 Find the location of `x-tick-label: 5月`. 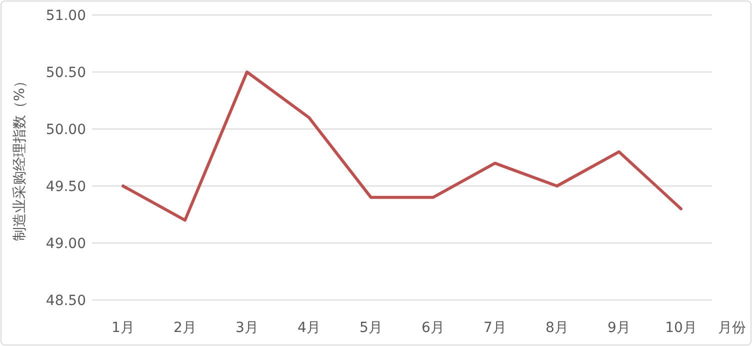

x-tick-label: 5月 is located at coordinates (371, 328).